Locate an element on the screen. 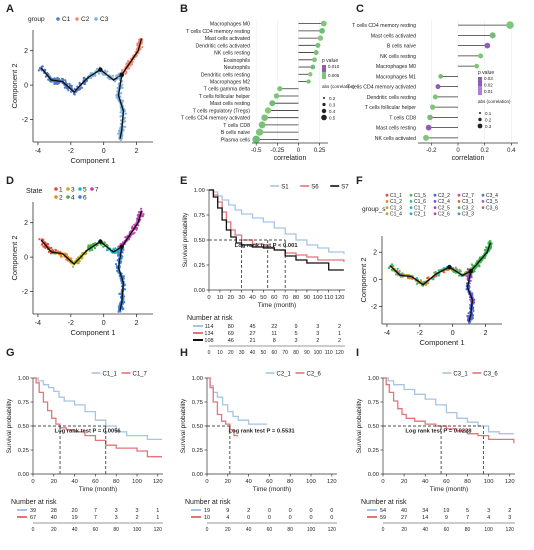  x-tick-label: -2 is located at coordinates (71, 323).